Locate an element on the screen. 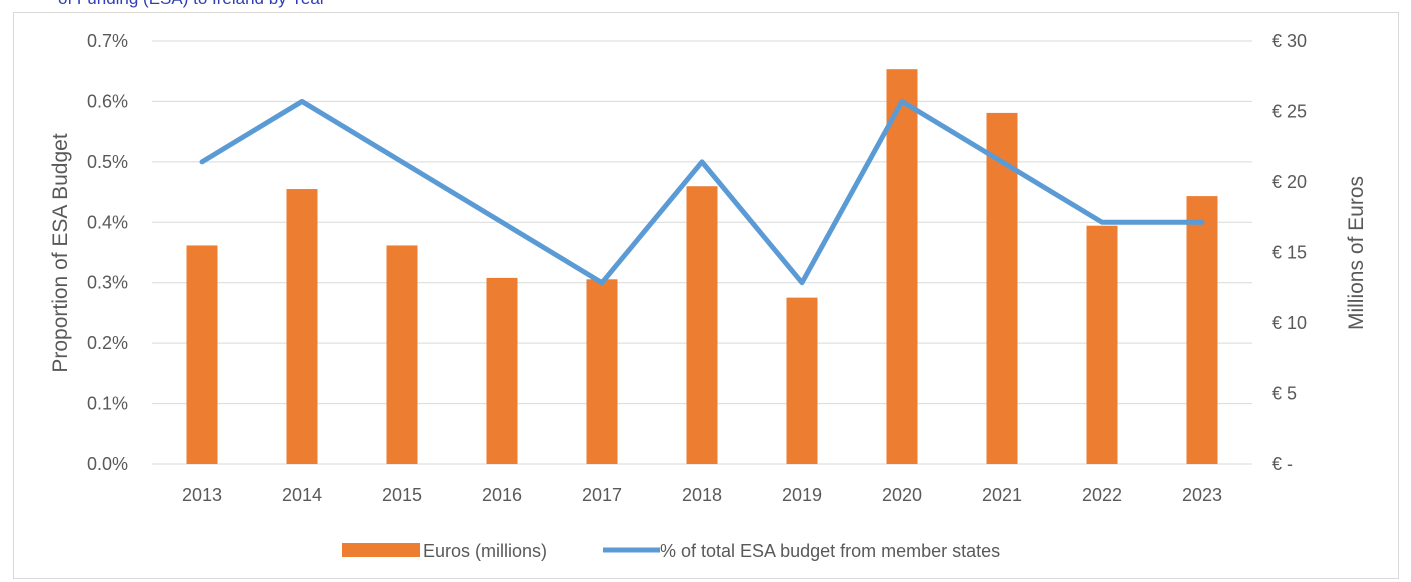  x-tick-label: 2020 is located at coordinates (902, 495).